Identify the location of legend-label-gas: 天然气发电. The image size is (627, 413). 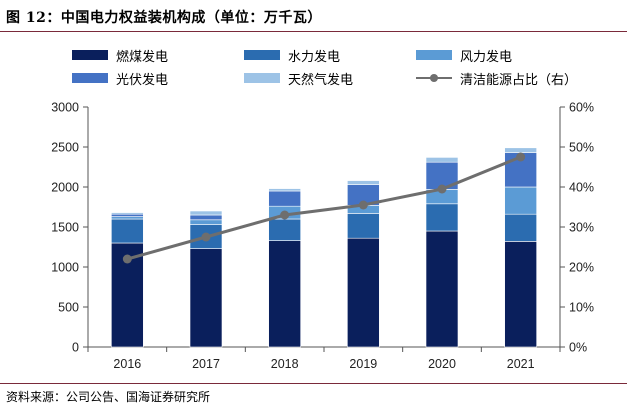
(321, 80).